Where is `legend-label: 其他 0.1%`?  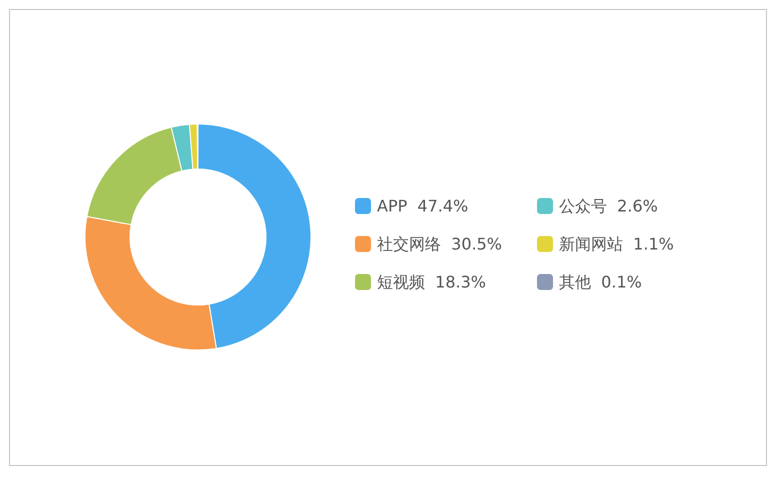
legend-label: 其他 0.1% is located at coordinates (600, 282).